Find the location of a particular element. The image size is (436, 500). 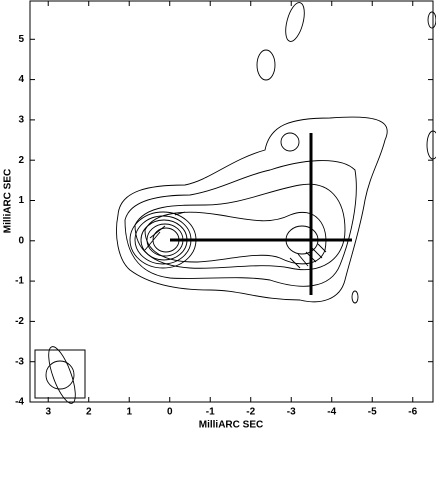

y-axis-label: MilliARC SEC is located at coordinates (8, 201).